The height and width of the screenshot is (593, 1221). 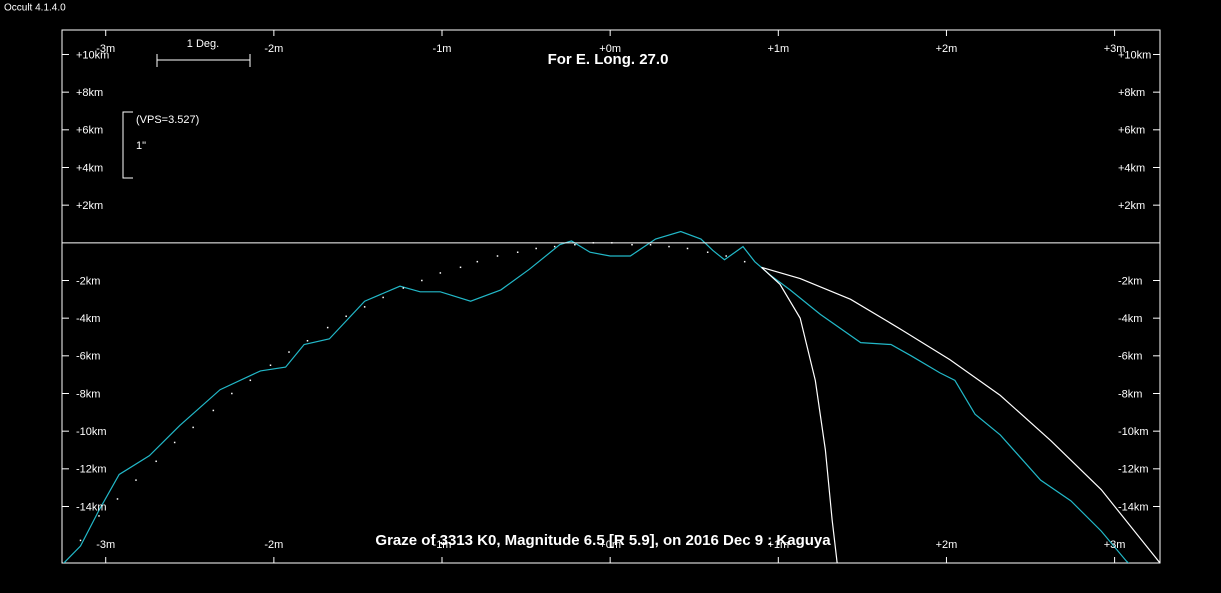 What do you see at coordinates (141, 146) in the screenshot?
I see `vps-unit: 1"` at bounding box center [141, 146].